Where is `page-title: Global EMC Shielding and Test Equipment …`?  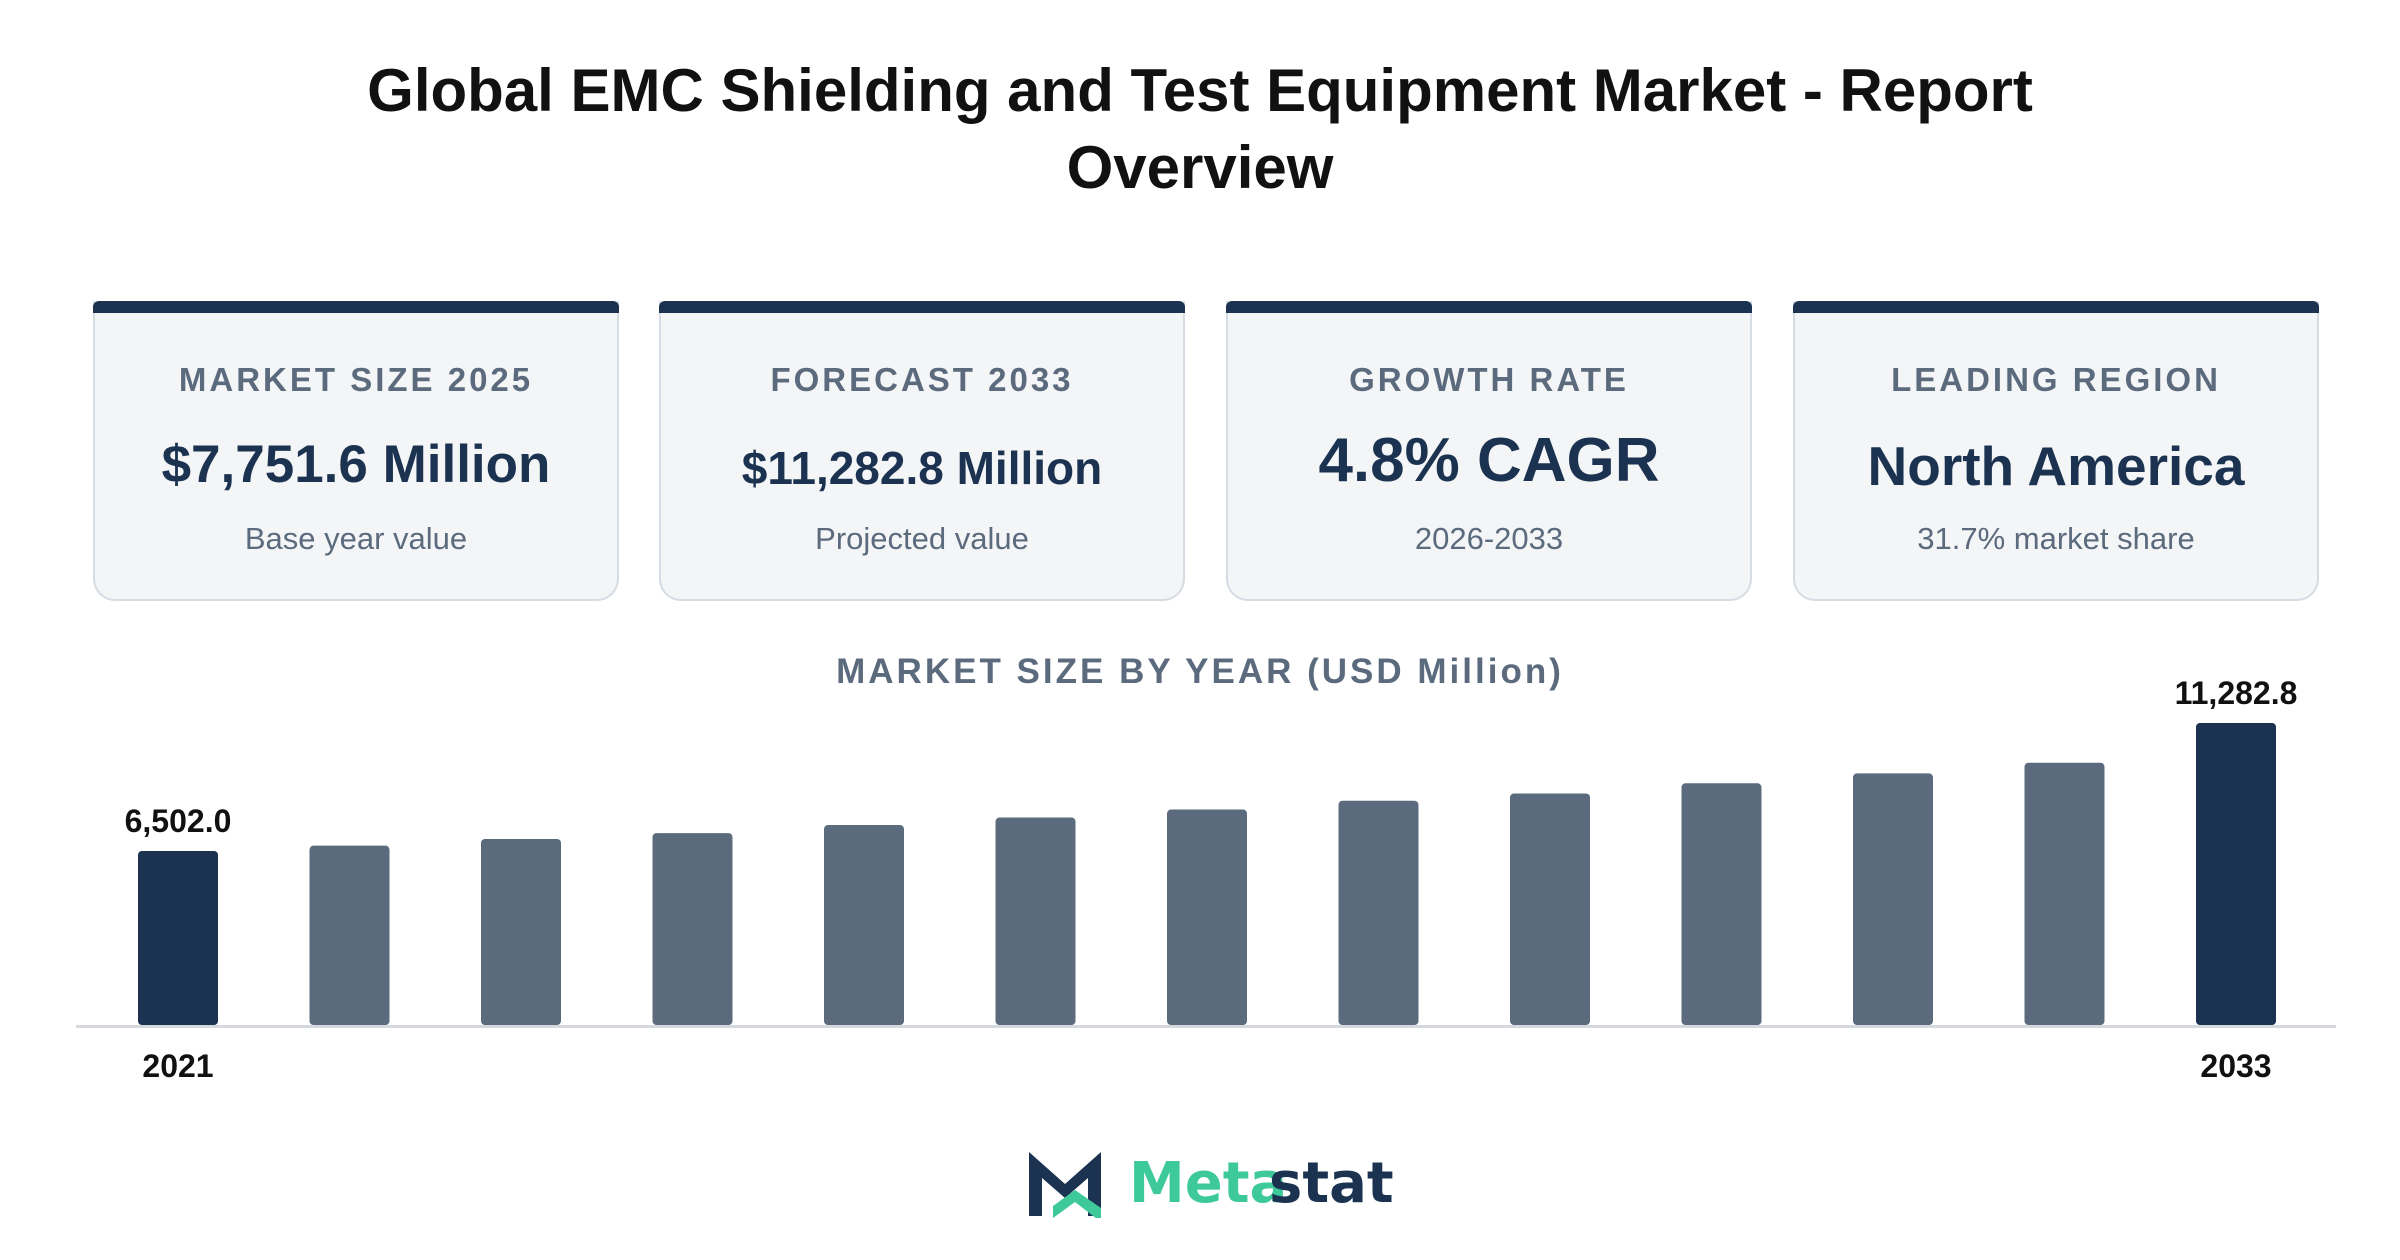 page-title: Global EMC Shielding and Test Equipment … is located at coordinates (1200, 129).